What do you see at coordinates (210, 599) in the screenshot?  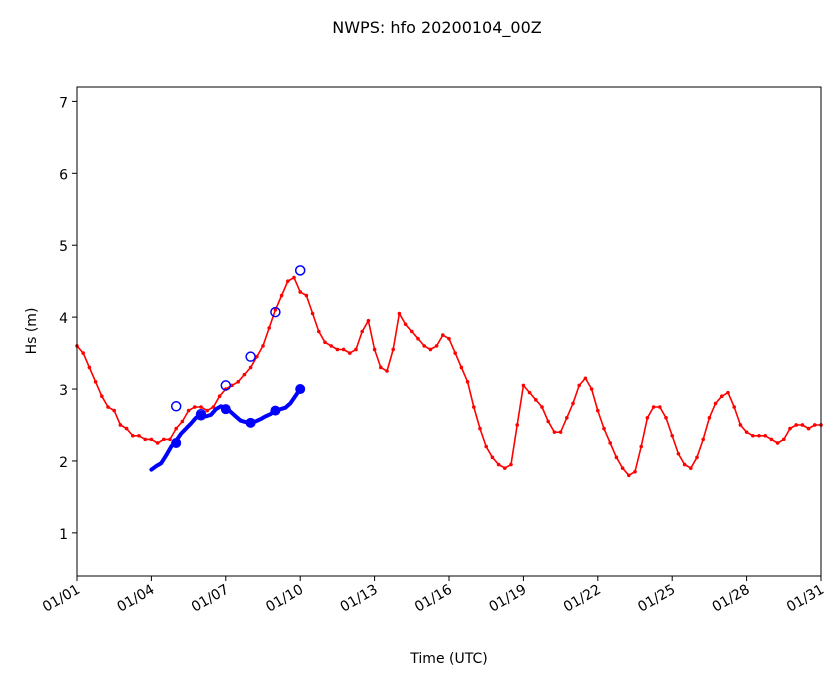 I see `x-tick-label: 01/07` at bounding box center [210, 599].